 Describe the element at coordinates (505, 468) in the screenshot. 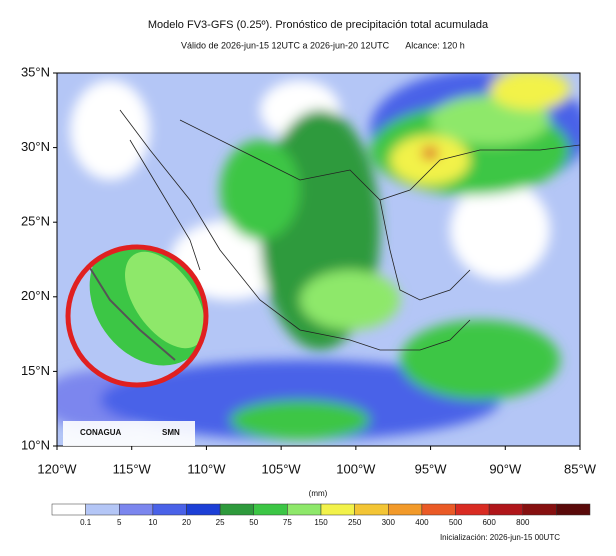

I see `lon-label: 90°W` at that location.